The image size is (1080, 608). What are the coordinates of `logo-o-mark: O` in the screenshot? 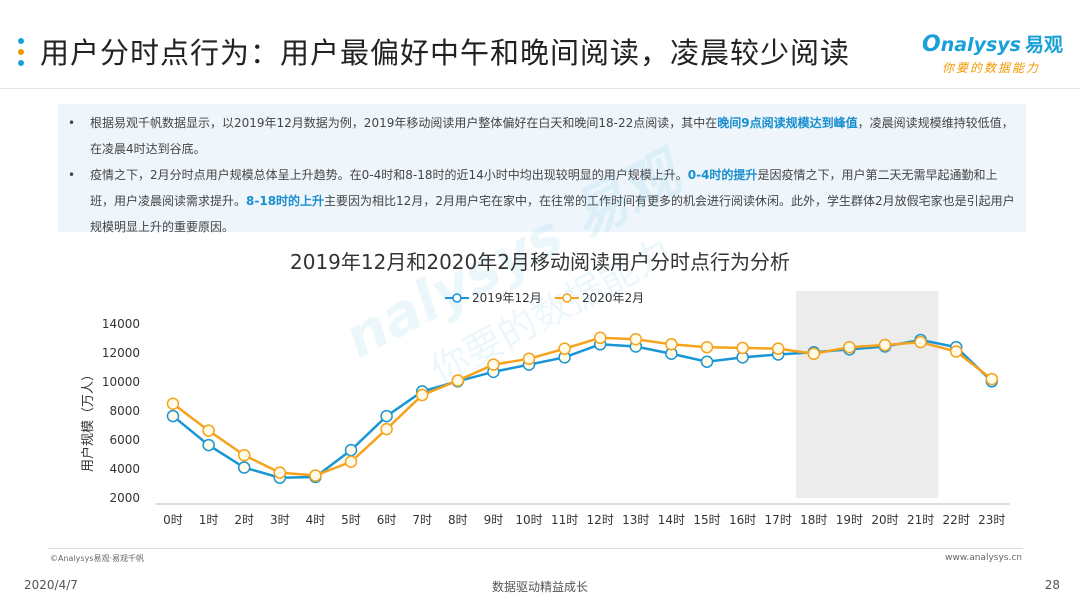 It's located at (931, 44).